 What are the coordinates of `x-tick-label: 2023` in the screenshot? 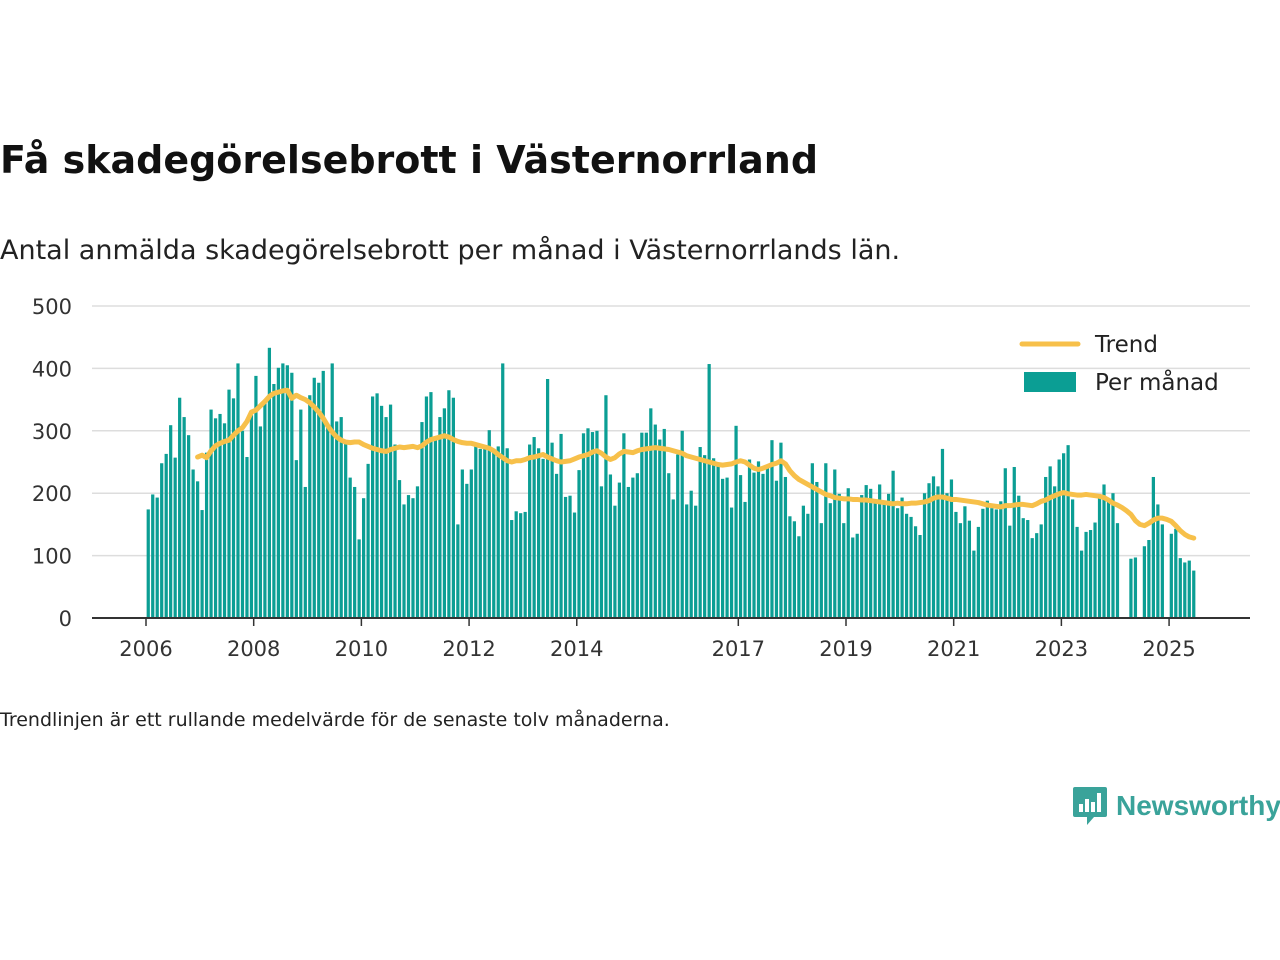 It's located at (1061, 649).